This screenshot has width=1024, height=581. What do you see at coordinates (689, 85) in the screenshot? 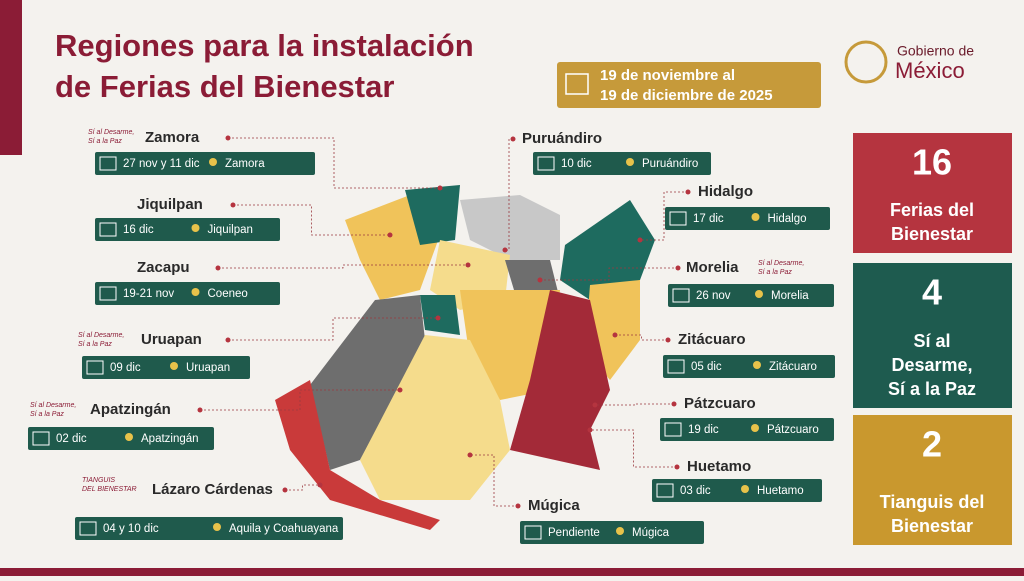
I see `date-box` at bounding box center [689, 85].